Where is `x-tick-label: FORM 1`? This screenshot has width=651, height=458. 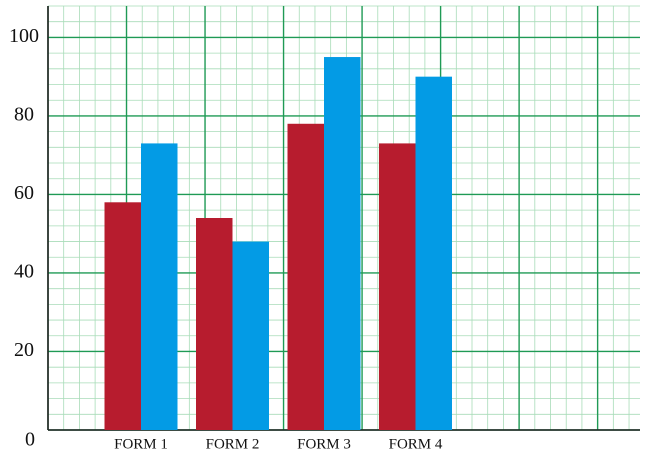
x-tick-label: FORM 1 is located at coordinates (141, 444).